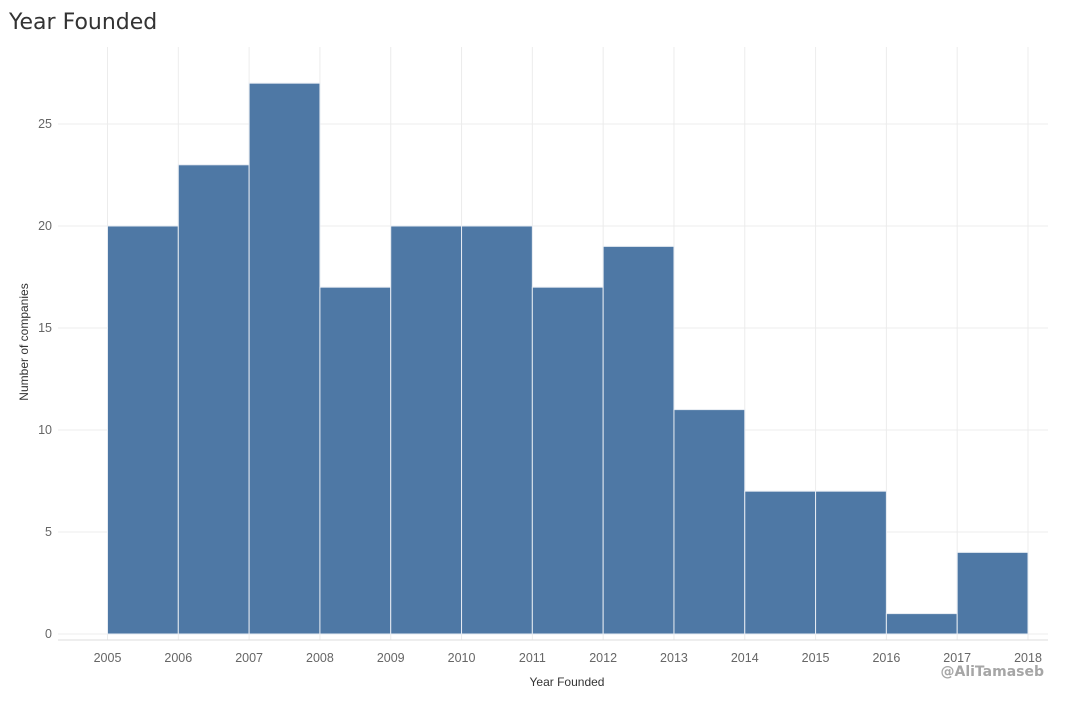 This screenshot has width=1080, height=703. I want to click on y-tick-label: 5, so click(48, 532).